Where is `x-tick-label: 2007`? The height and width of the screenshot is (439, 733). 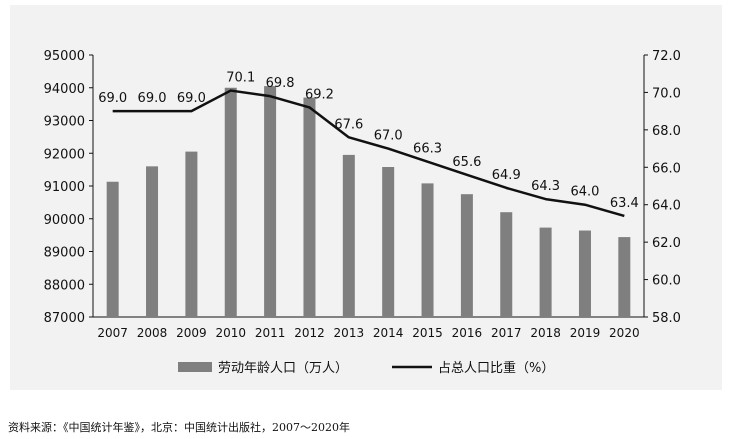
x-tick-label: 2007 is located at coordinates (112, 333).